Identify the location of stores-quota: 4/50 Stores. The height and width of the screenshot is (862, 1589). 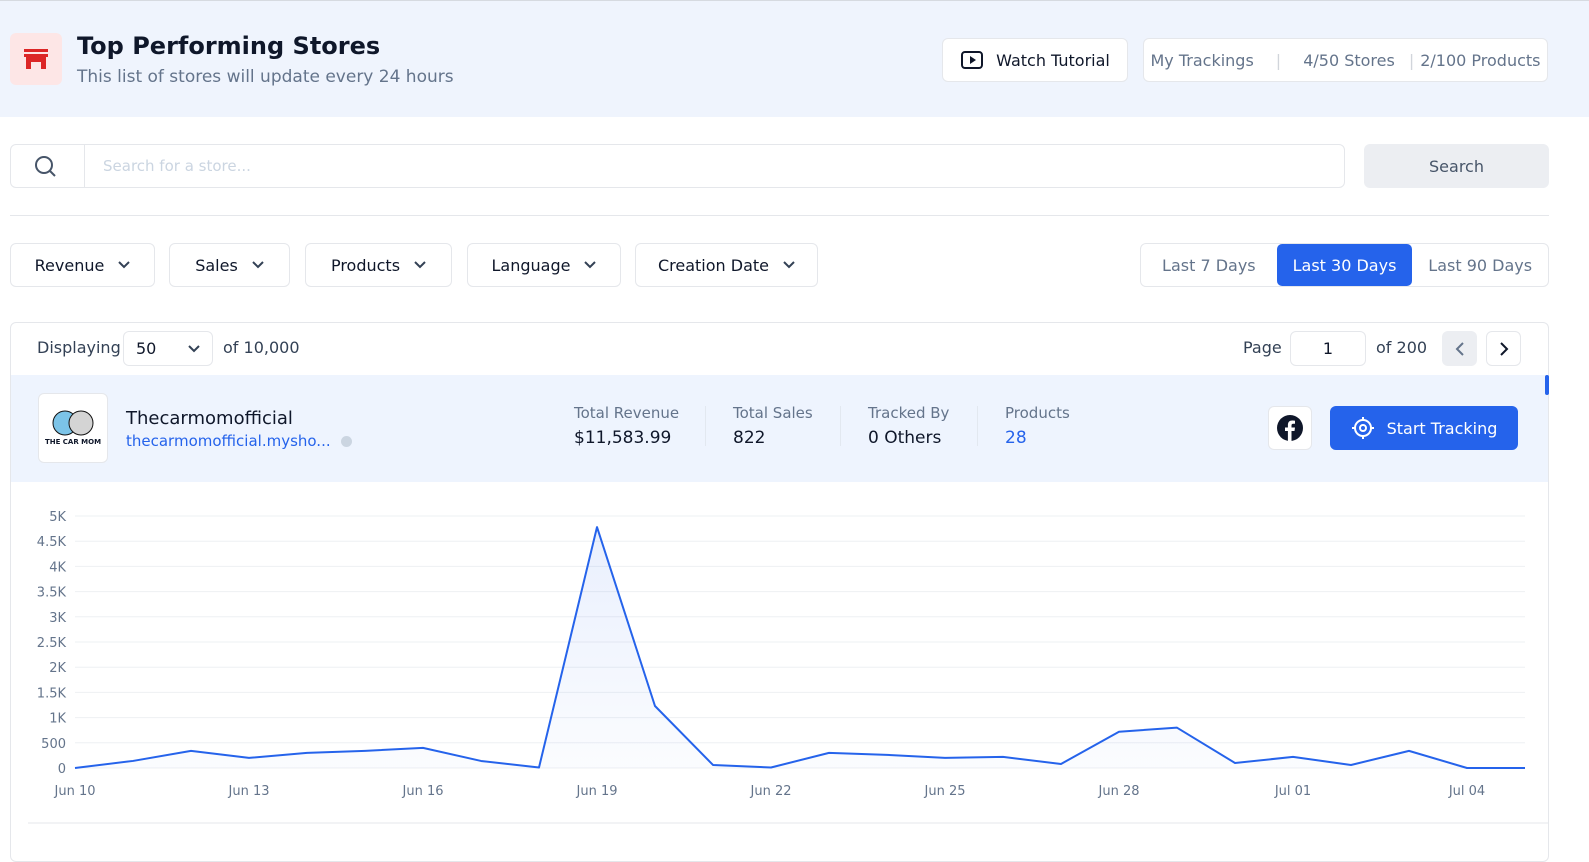
(1349, 60).